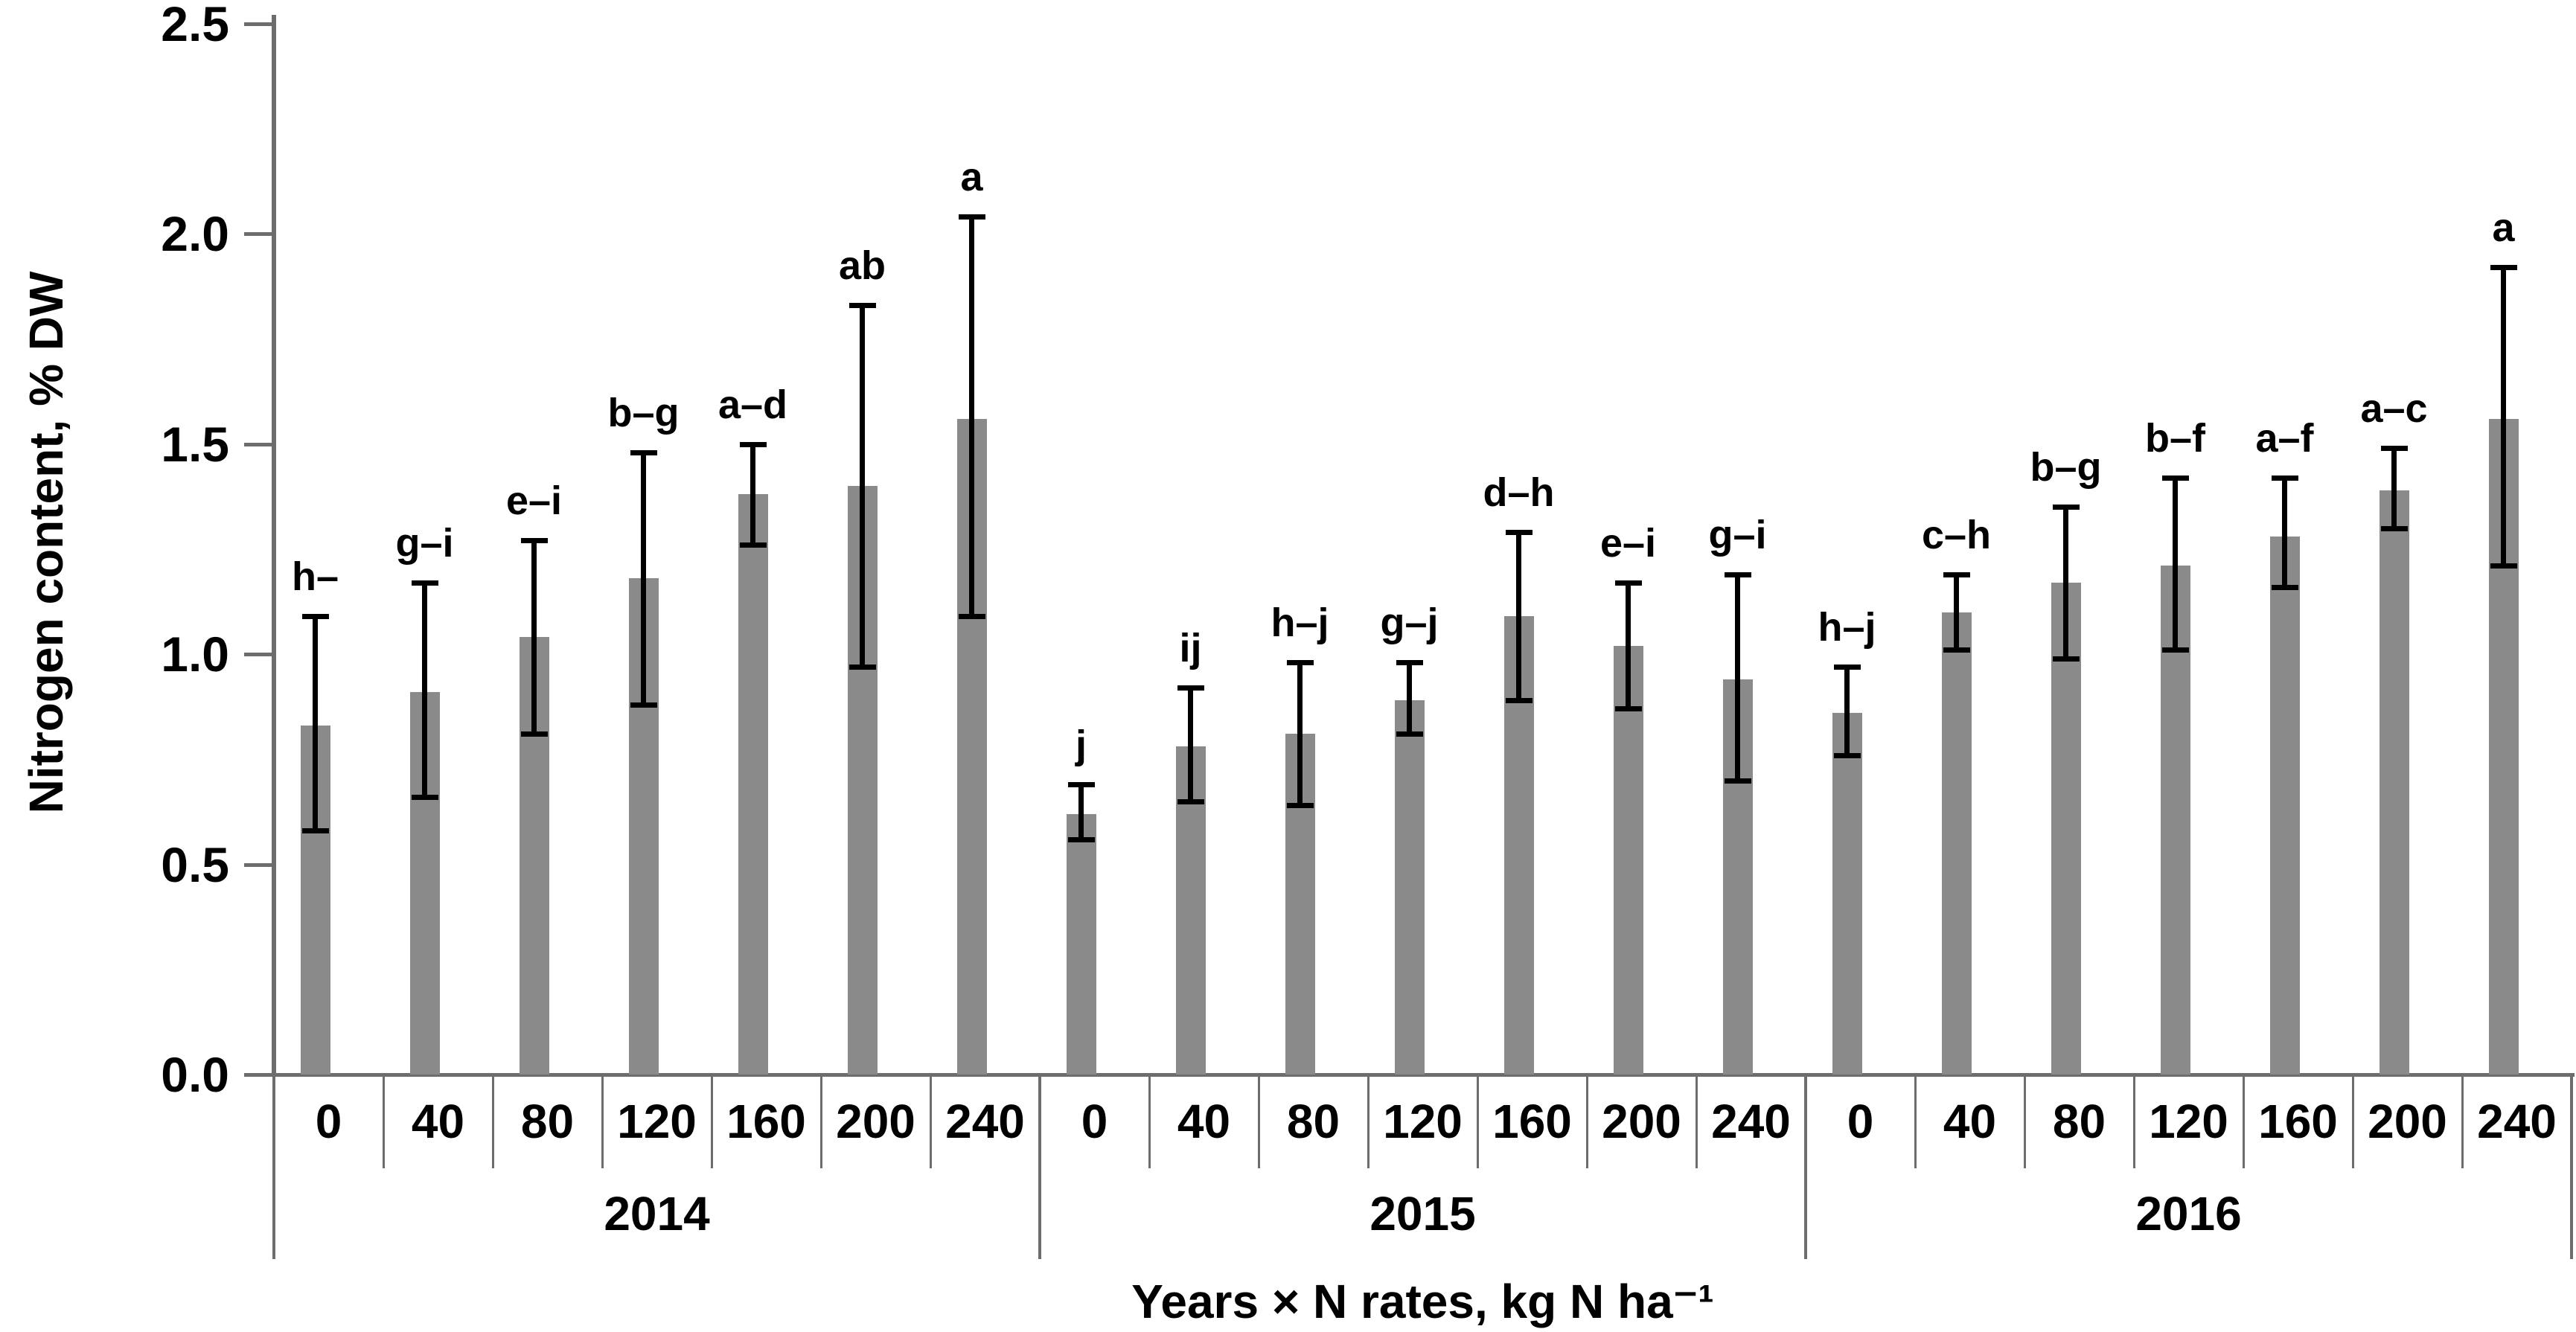 Image resolution: width=2576 pixels, height=1332 pixels. Describe the element at coordinates (2079, 1121) in the screenshot. I see `x-category-label: 80` at that location.